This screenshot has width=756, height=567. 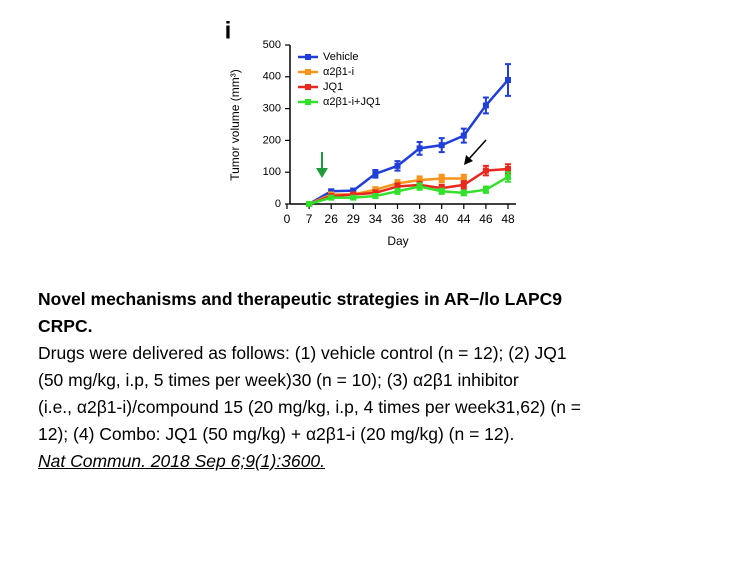 What do you see at coordinates (65, 326) in the screenshot?
I see `caption-title-line: CRPC.` at bounding box center [65, 326].